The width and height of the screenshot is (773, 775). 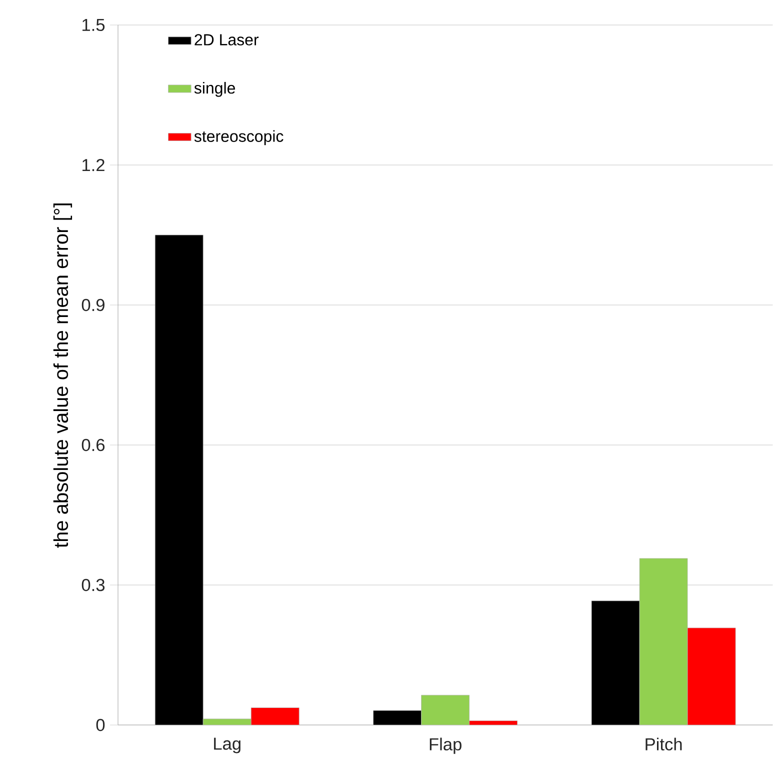 What do you see at coordinates (93, 165) in the screenshot?
I see `y-tick-label: 1.2` at bounding box center [93, 165].